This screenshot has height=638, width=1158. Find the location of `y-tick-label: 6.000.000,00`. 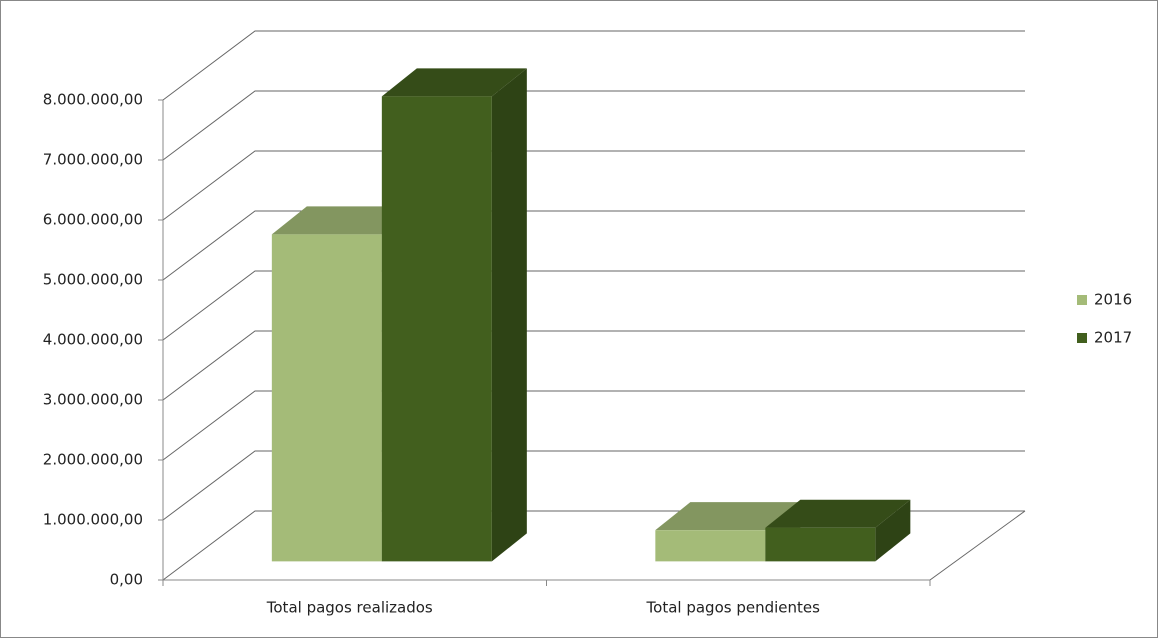

y-tick-label: 6.000.000,00 is located at coordinates (93, 220).